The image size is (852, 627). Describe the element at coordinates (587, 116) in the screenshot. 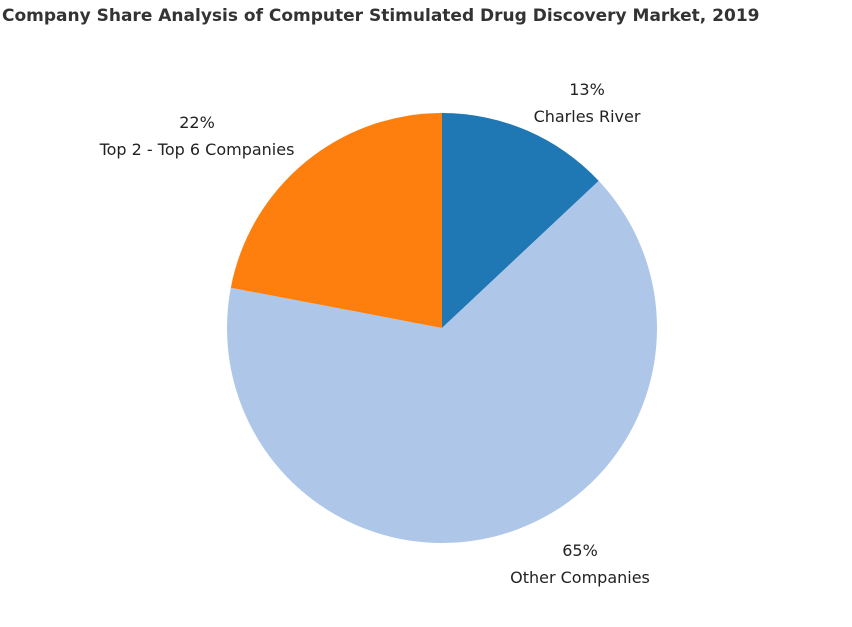

I see `slice-name-label: Charles River` at that location.